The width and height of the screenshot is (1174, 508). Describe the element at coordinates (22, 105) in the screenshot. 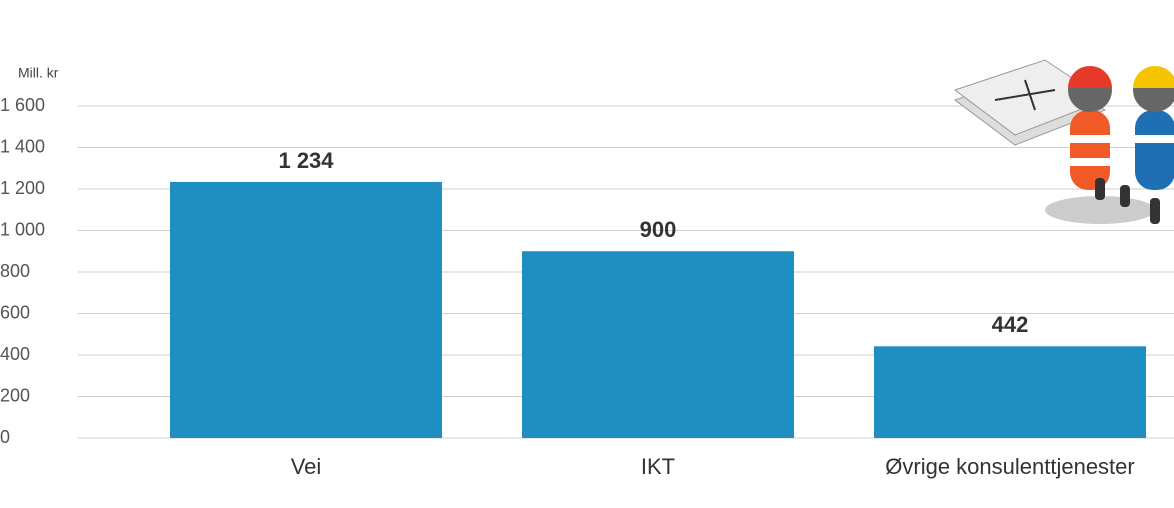

I see `y-tick-label: 1 600` at that location.